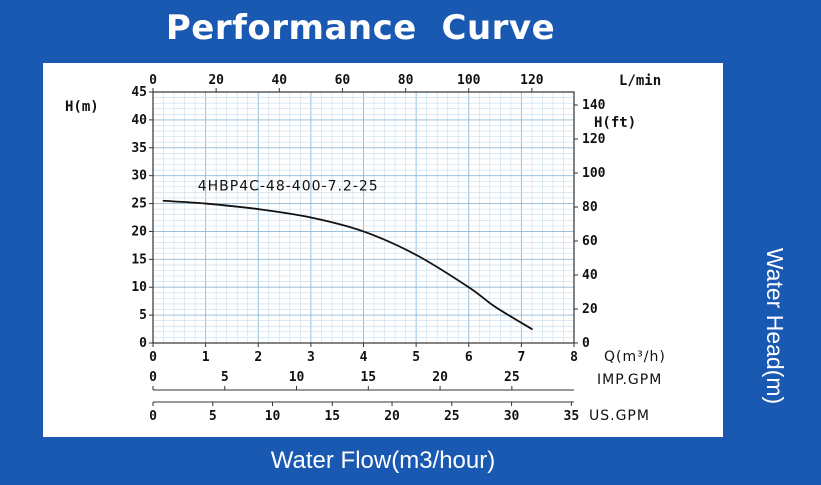 Image resolution: width=821 pixels, height=485 pixels. Describe the element at coordinates (406, 80) in the screenshot. I see `top-tick-label: 80` at that location.